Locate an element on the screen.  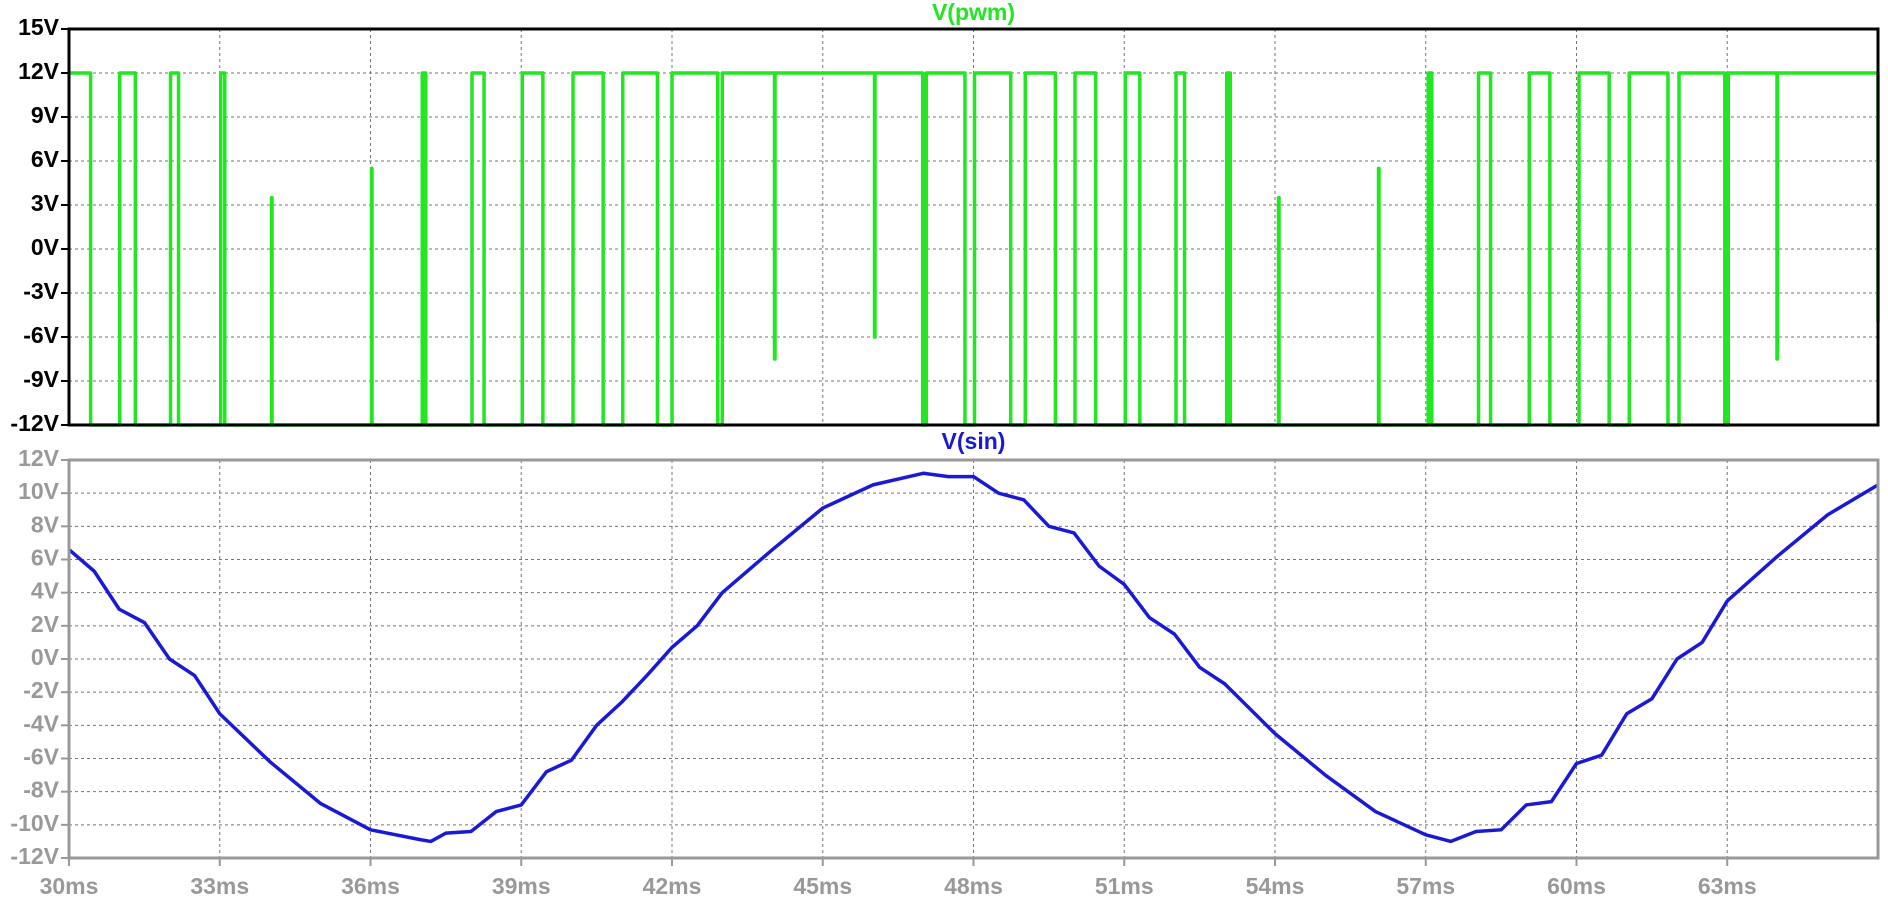
x-tick-label: 30ms is located at coordinates (69, 886).